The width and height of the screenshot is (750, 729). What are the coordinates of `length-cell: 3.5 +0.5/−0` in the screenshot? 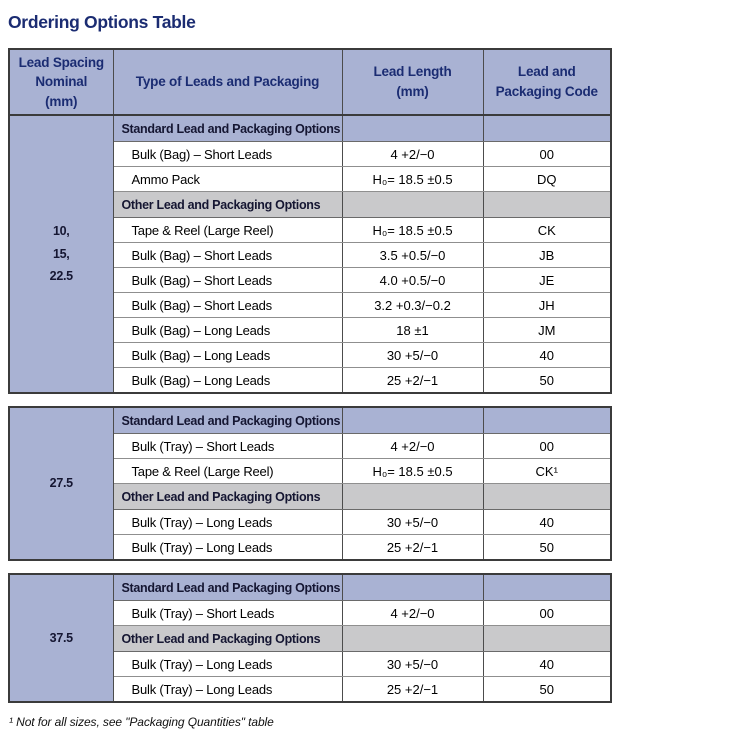 It's located at (412, 255).